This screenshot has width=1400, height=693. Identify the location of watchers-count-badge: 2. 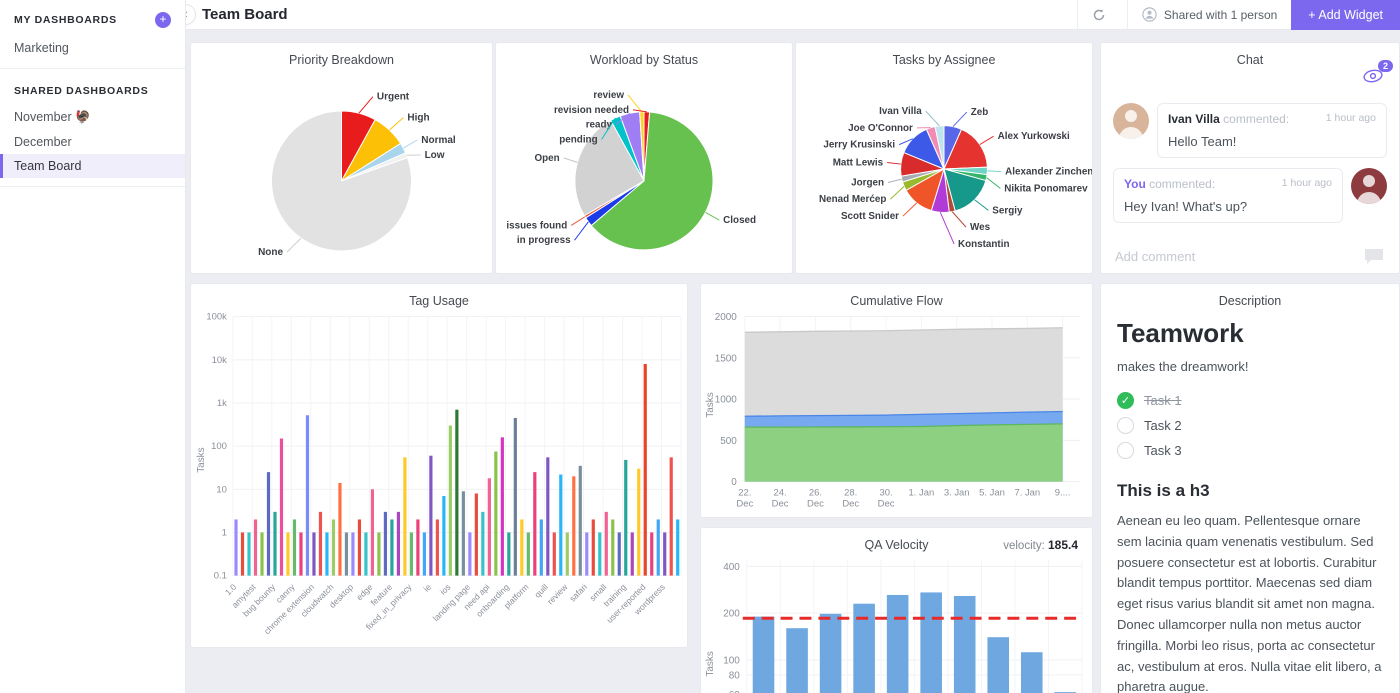
(1385, 66).